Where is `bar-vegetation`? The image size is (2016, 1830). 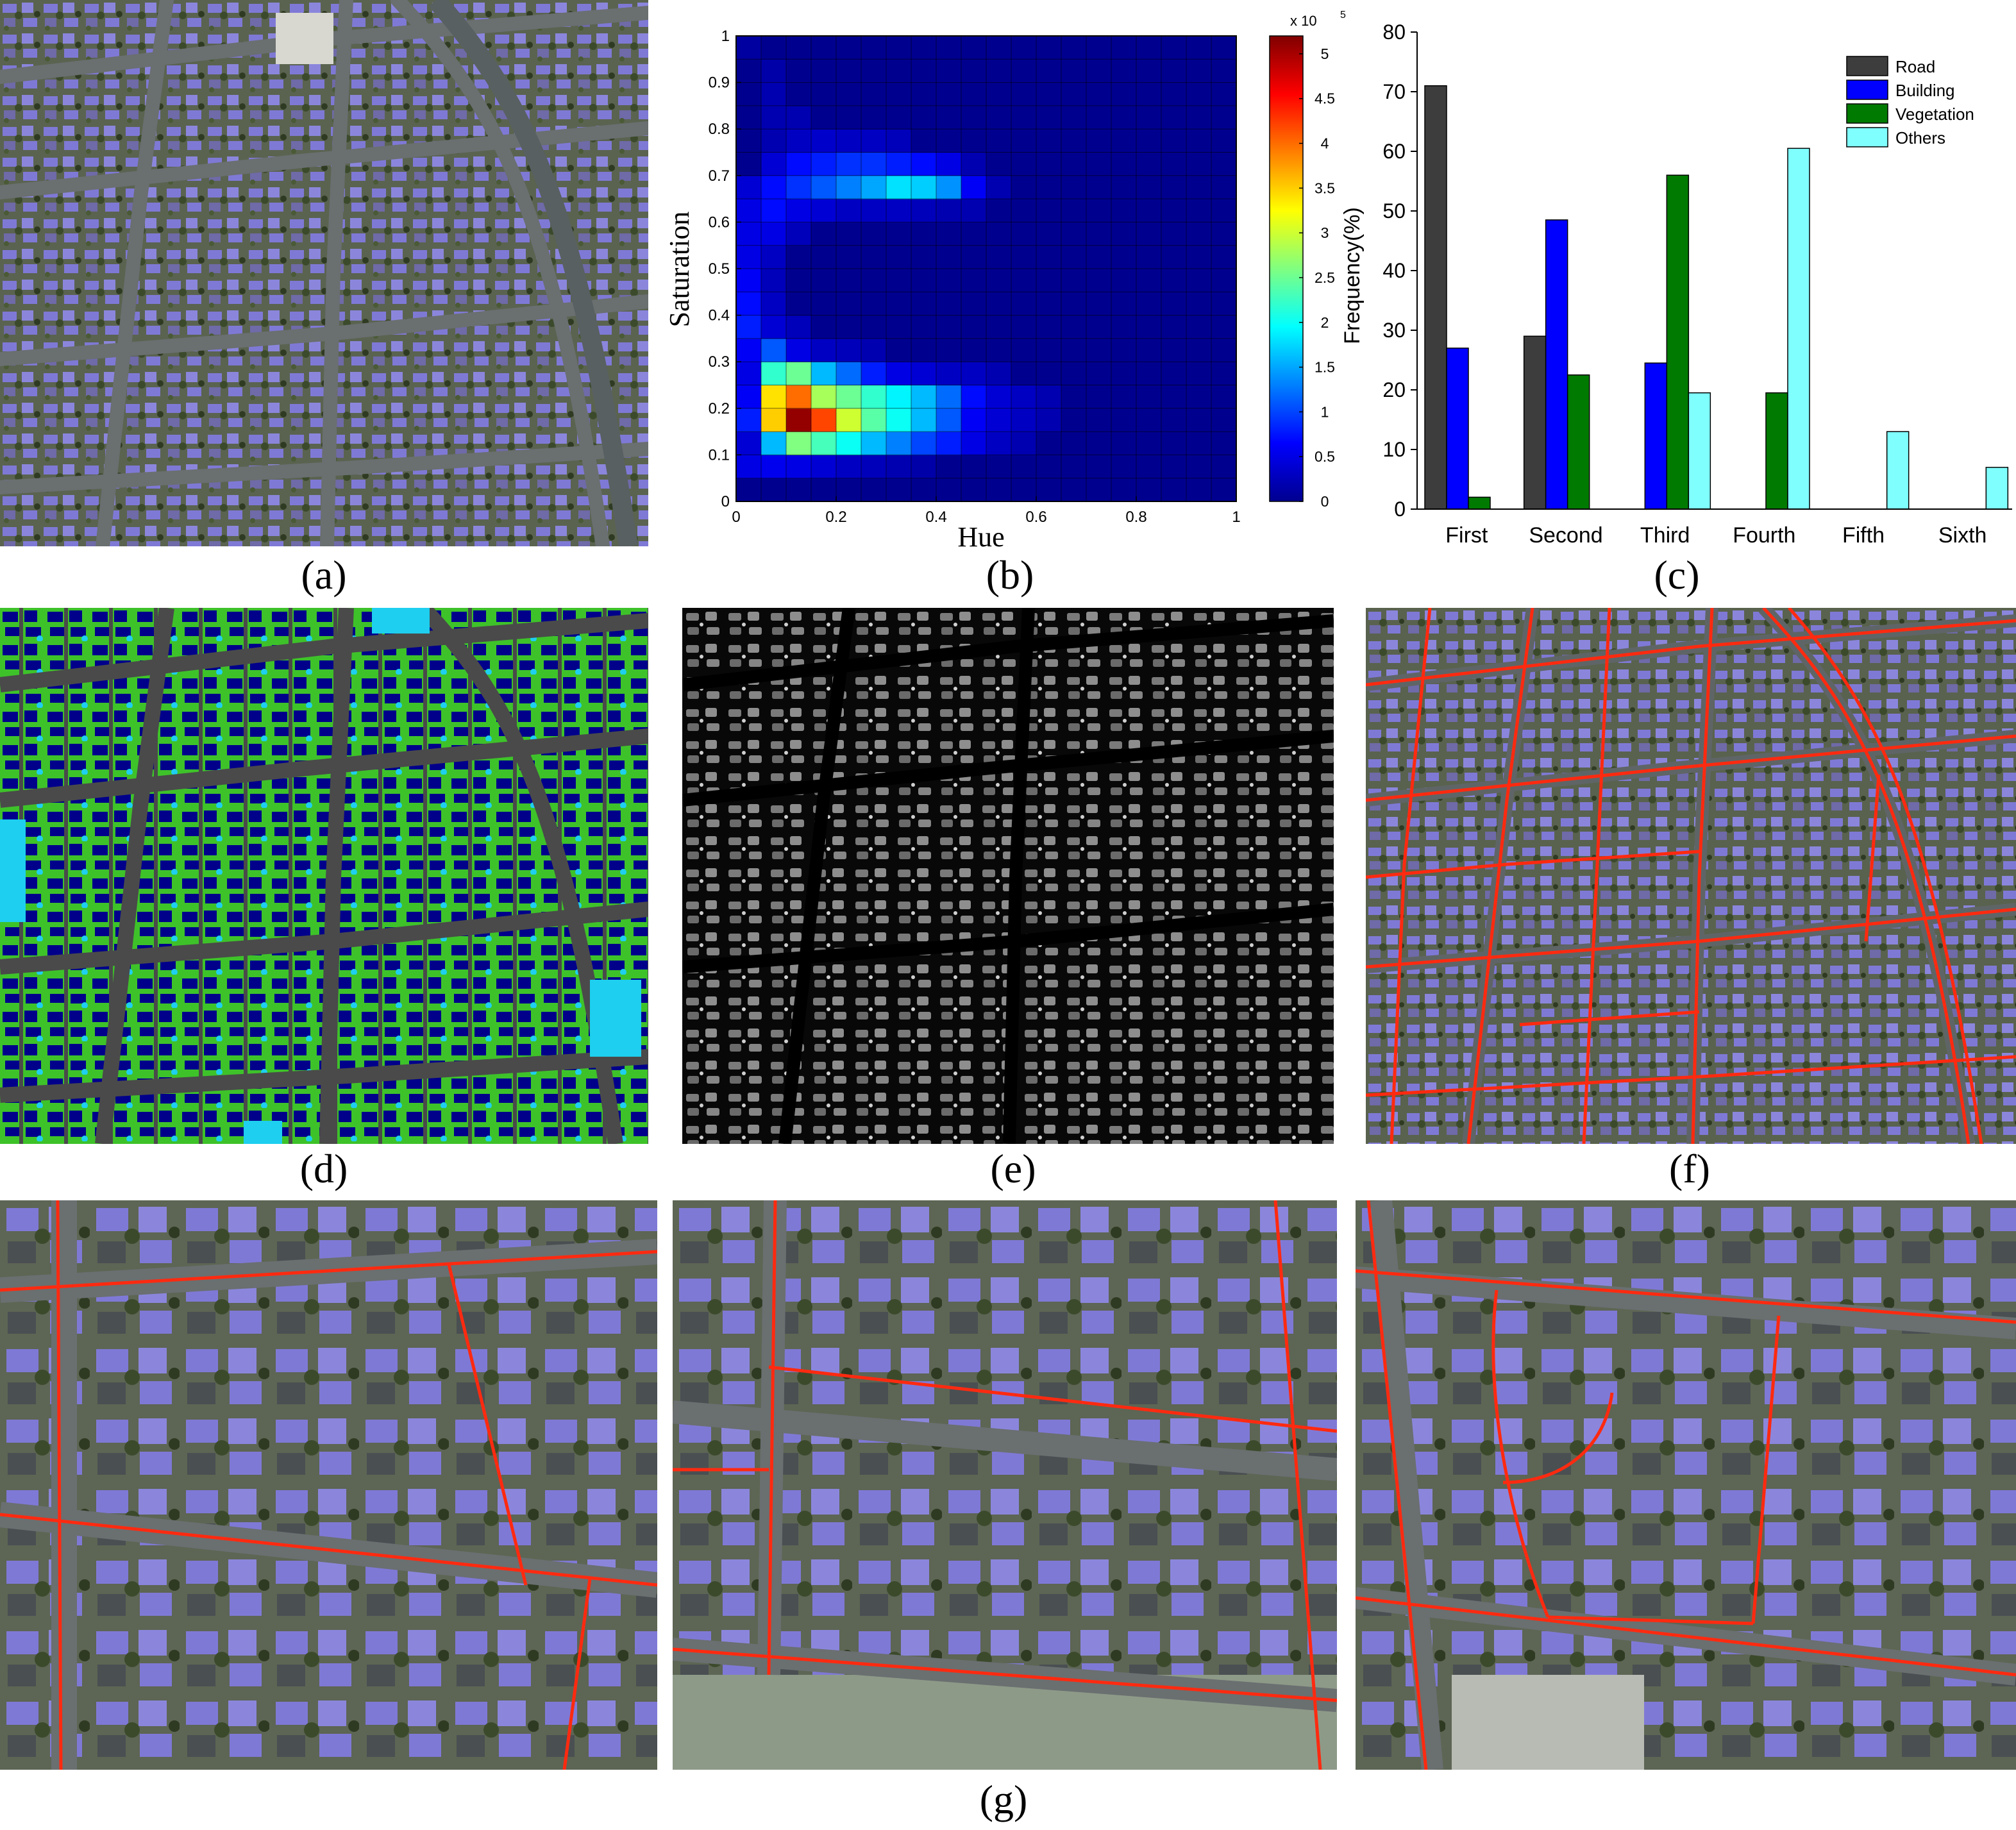 bar-vegetation is located at coordinates (1578, 442).